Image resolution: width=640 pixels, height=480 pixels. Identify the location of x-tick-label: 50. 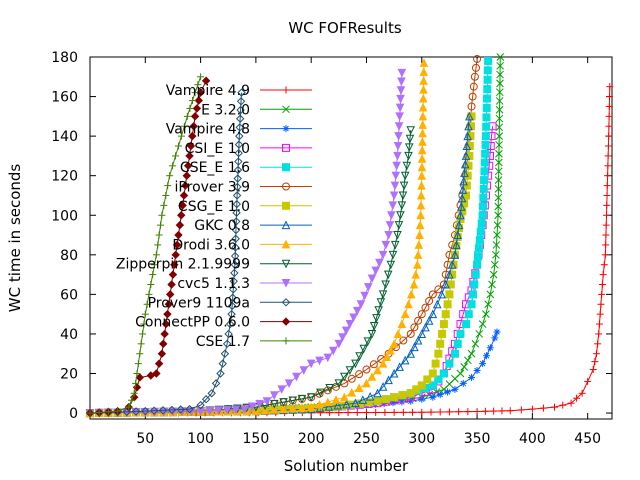
(145, 439).